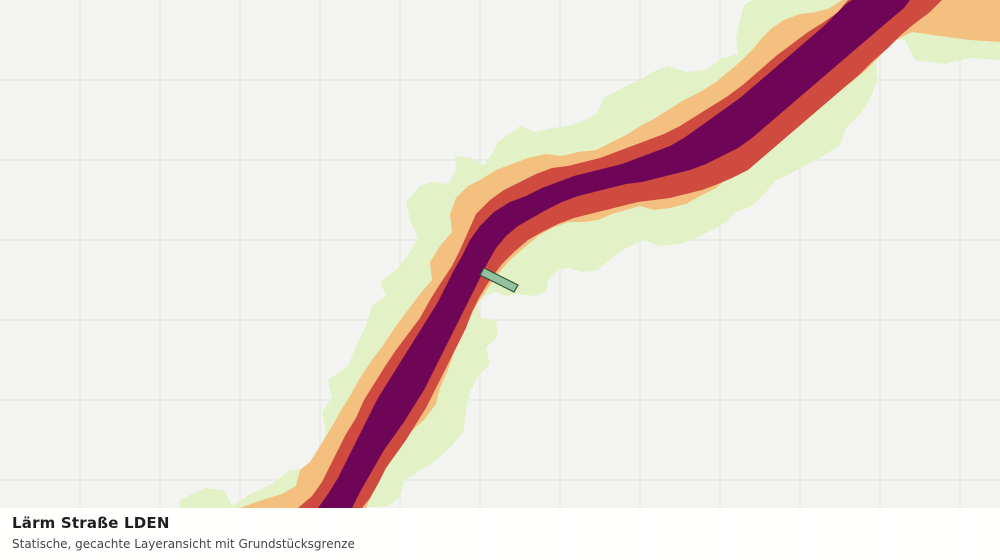 The width and height of the screenshot is (1000, 560). I want to click on parcel-boundary, so click(499, 280).